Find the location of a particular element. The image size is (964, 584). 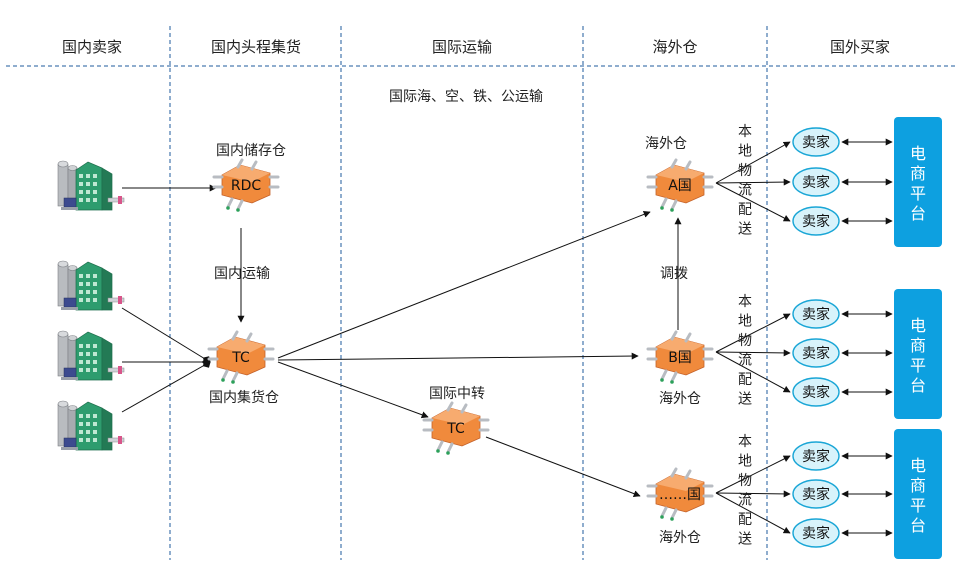

rdc-node: RDC is located at coordinates (246, 185).